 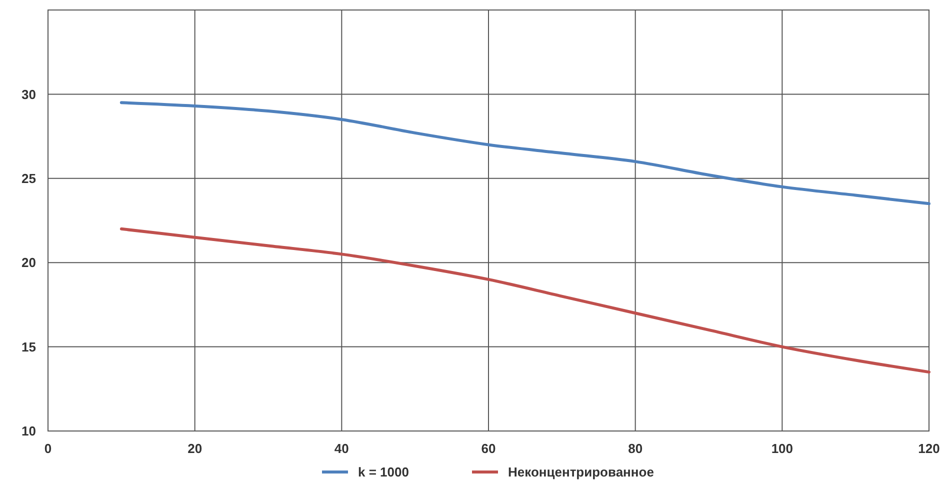 I want to click on x-tick-label: 120, so click(x=929, y=448).